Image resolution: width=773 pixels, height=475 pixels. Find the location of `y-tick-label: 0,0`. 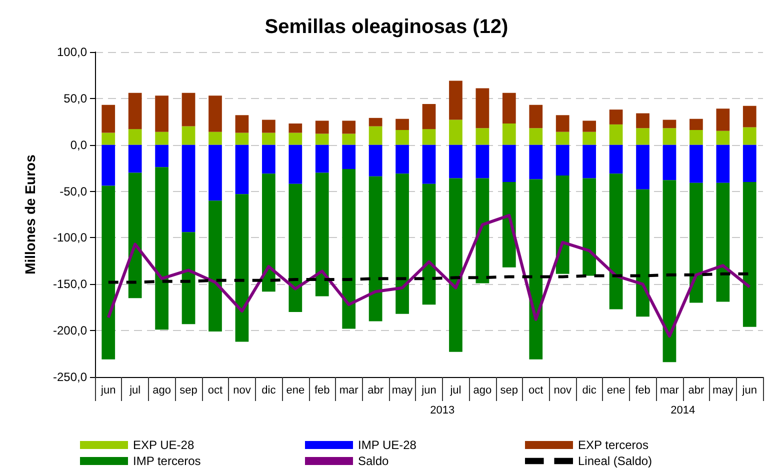

y-tick-label: 0,0 is located at coordinates (79, 145).